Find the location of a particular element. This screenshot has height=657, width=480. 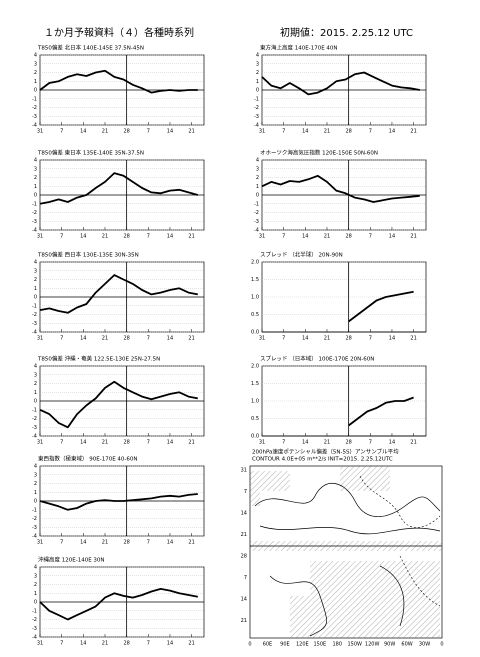

x-tick-label: 120W is located at coordinates (372, 645).